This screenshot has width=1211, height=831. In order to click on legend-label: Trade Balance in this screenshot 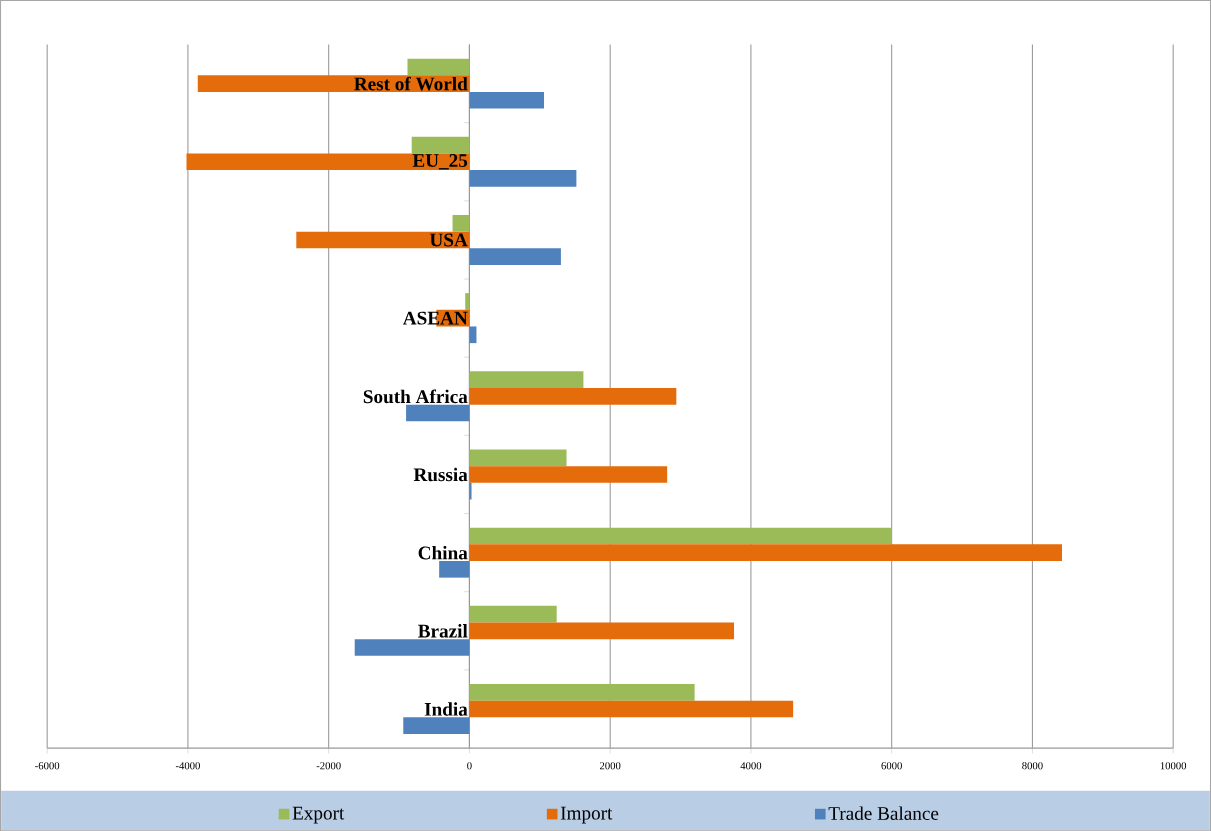, I will do `click(883, 813)`.